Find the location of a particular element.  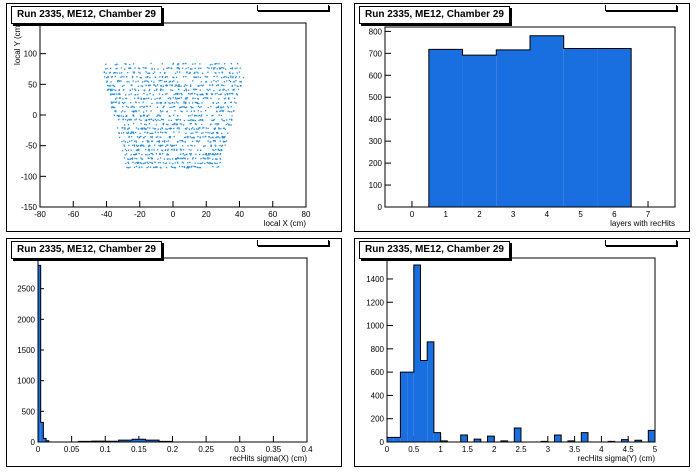

y-tick-label: 200 is located at coordinates (378, 419).